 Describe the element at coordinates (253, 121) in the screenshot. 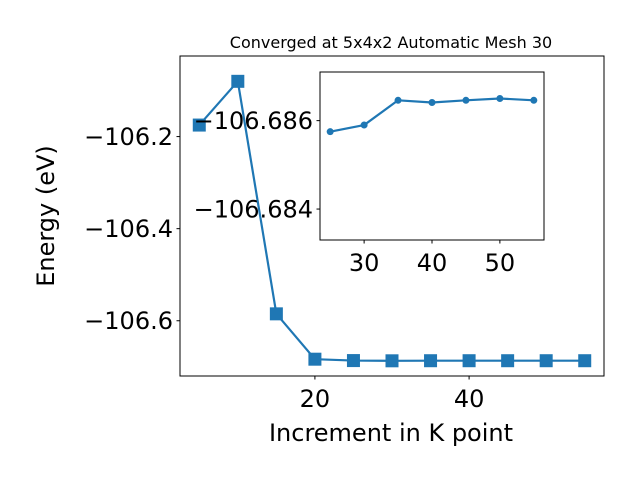

I see `inset-y-tick-label: −106.686` at that location.